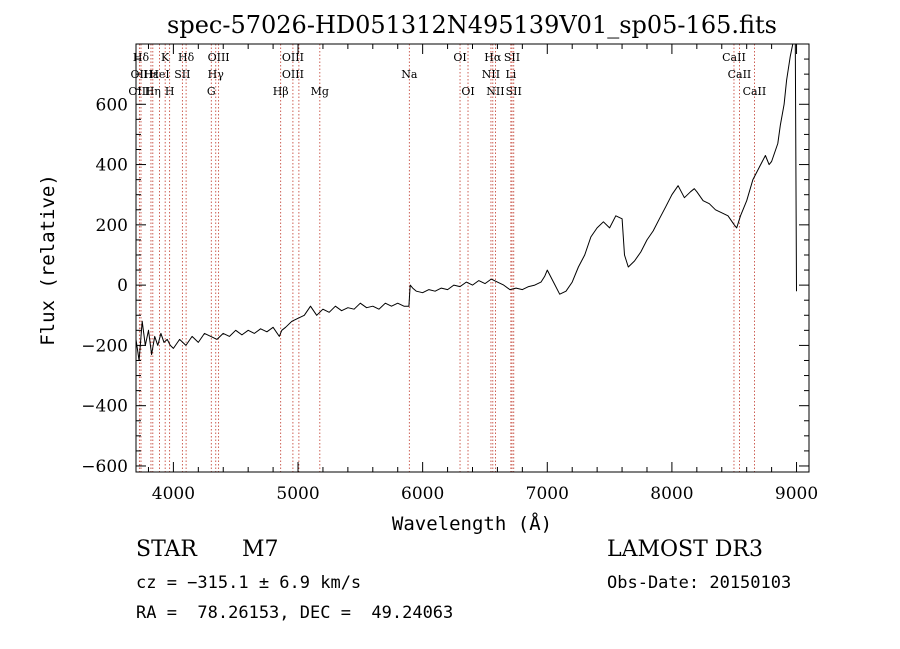 This screenshot has width=900, height=649. I want to click on spectral-line-label: Hα, so click(493, 57).